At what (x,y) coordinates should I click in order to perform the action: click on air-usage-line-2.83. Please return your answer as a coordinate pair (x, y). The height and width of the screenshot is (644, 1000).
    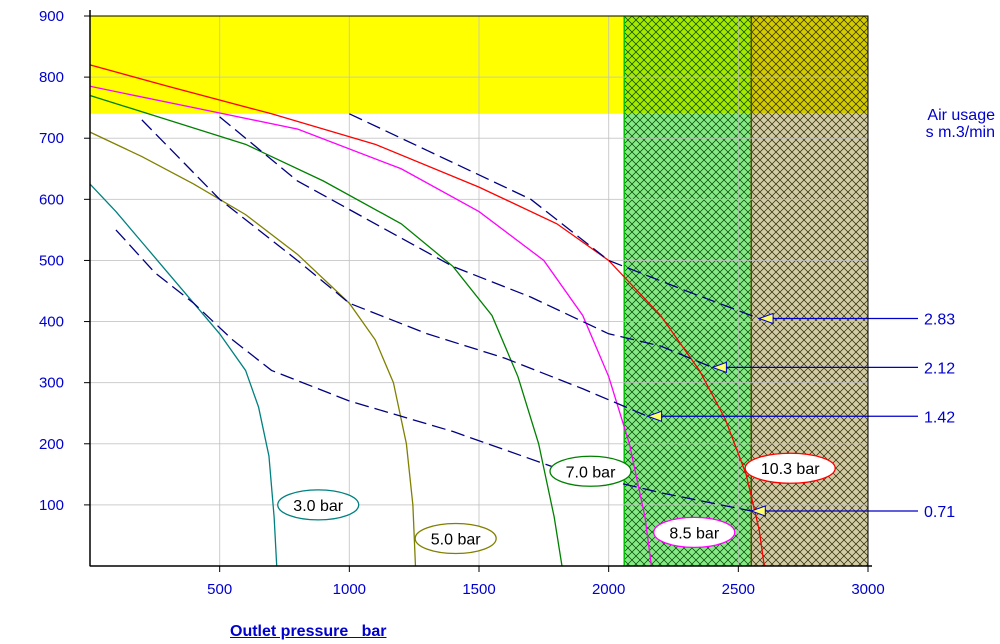
    Looking at the image, I should click on (554, 216).